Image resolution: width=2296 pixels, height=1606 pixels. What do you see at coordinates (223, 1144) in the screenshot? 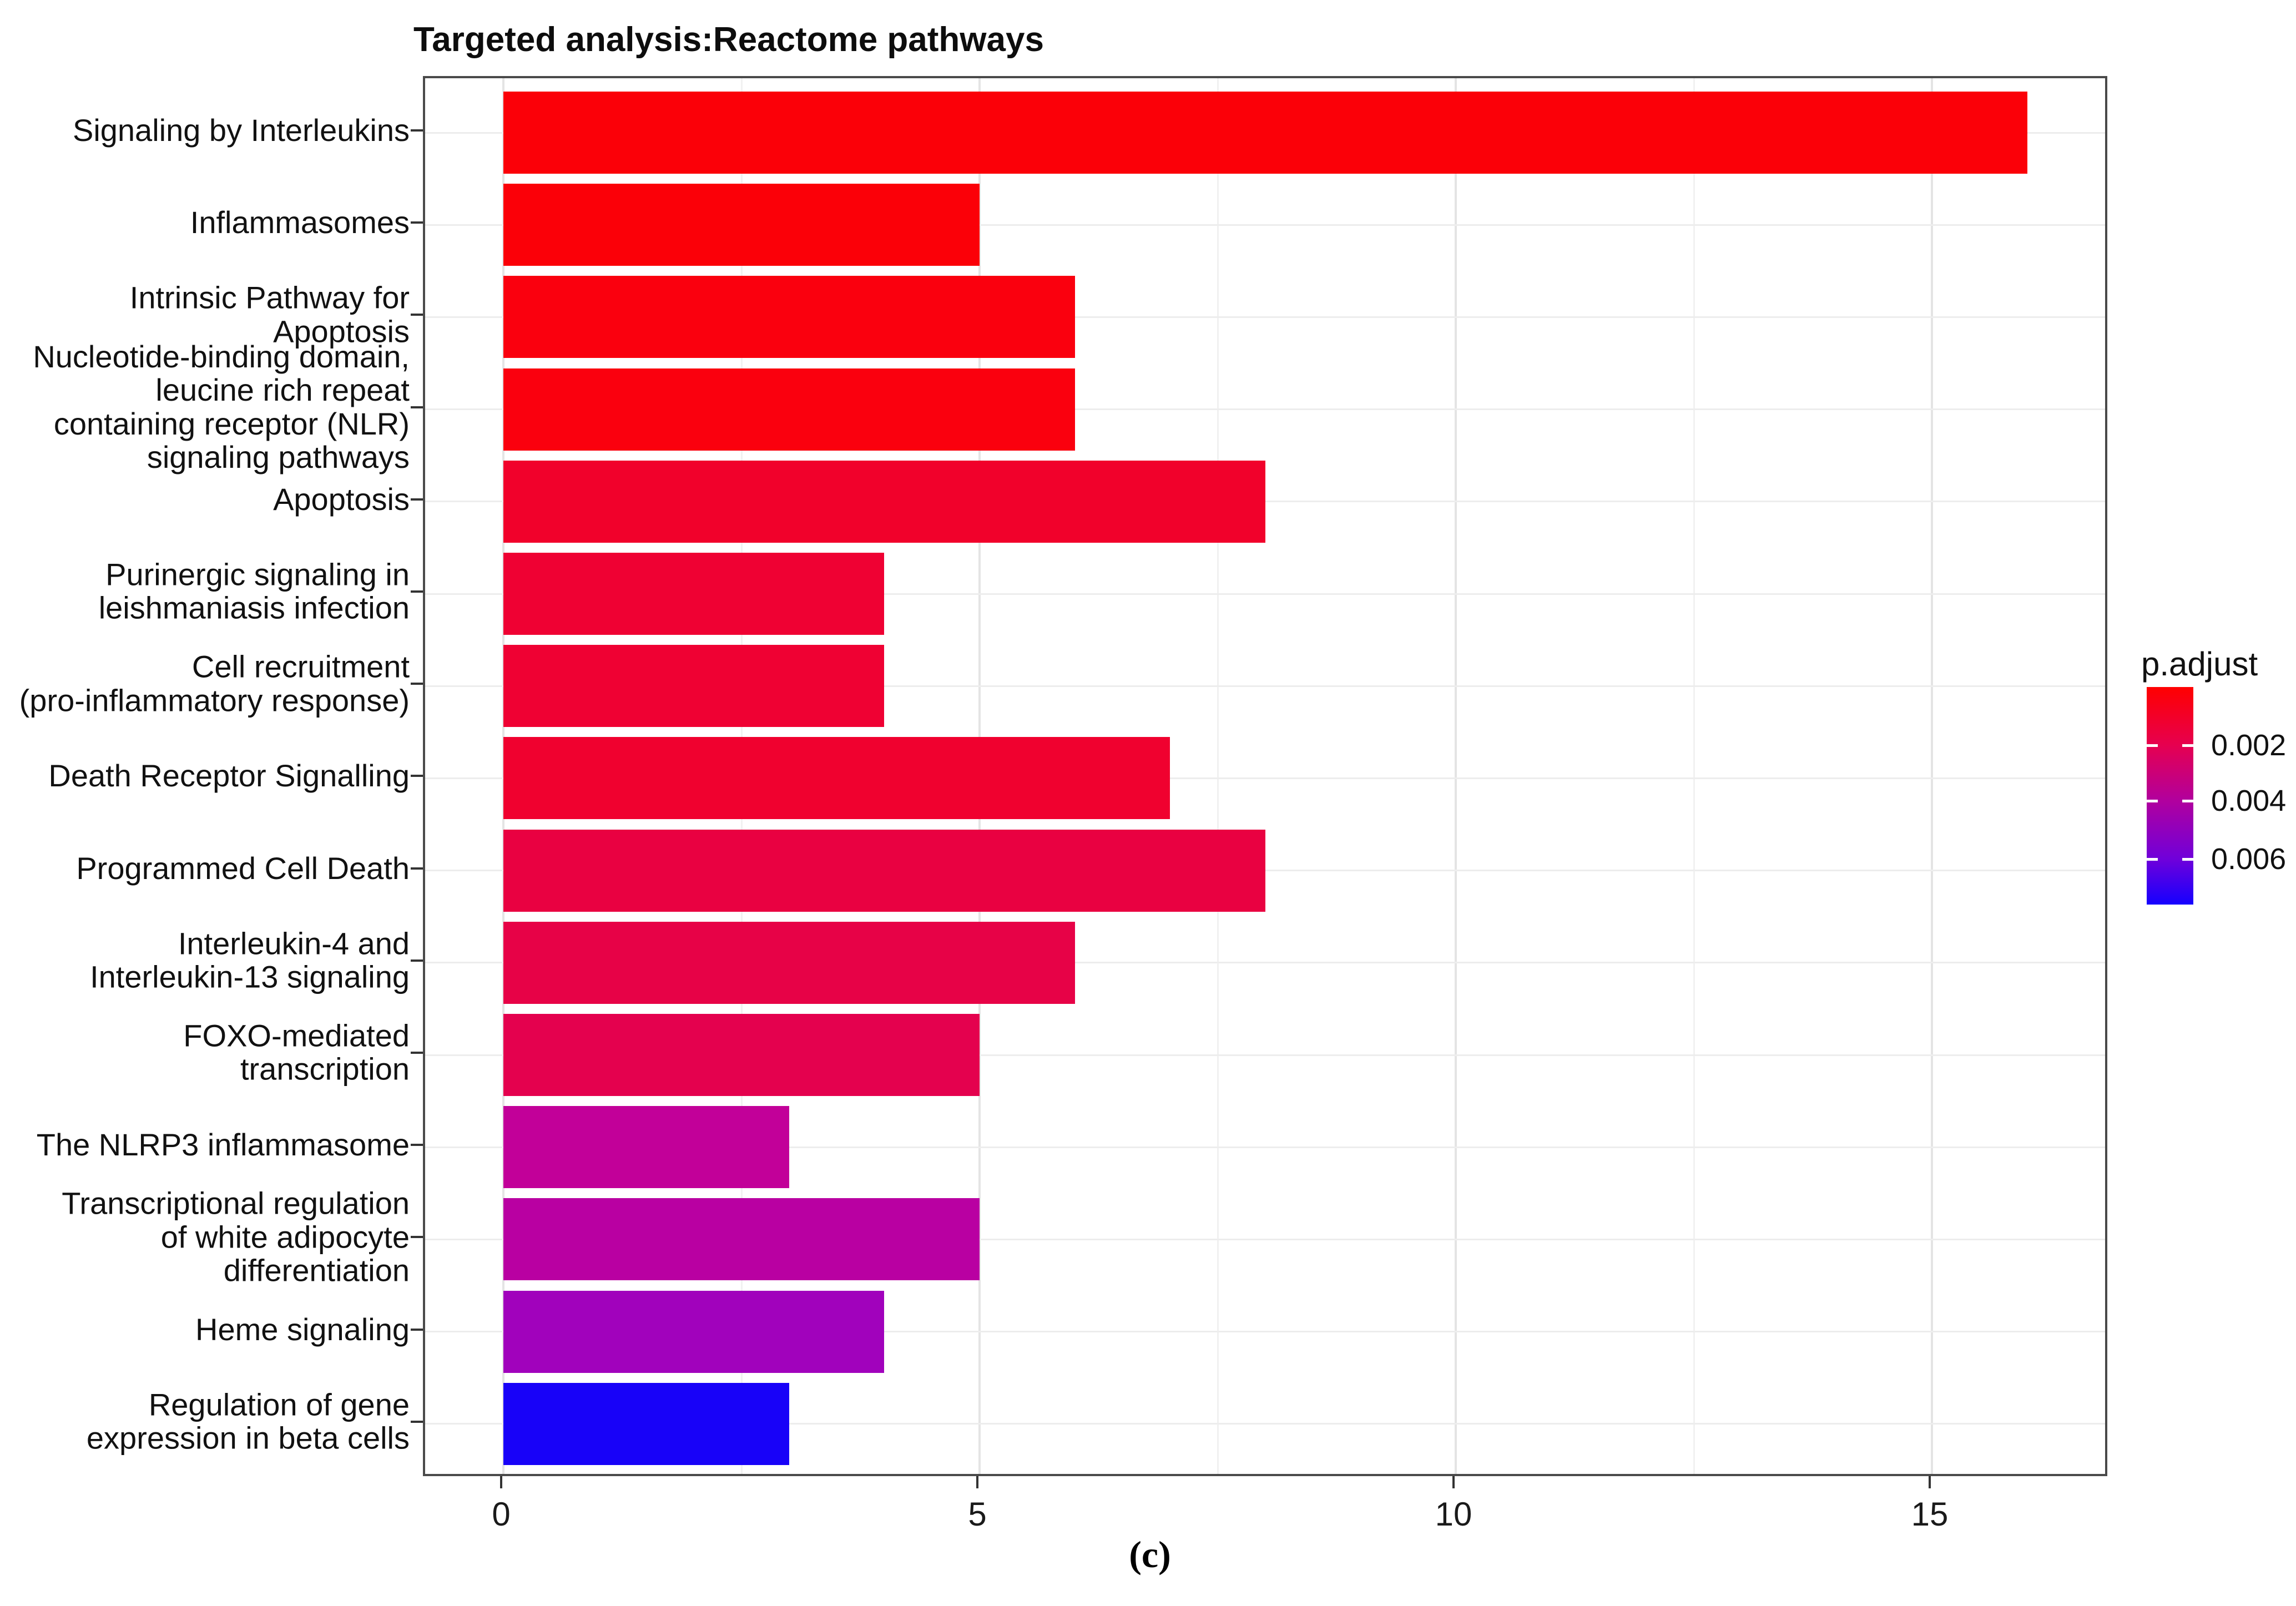
I see `y-axis-label: The NLRP3 inflammasome` at bounding box center [223, 1144].